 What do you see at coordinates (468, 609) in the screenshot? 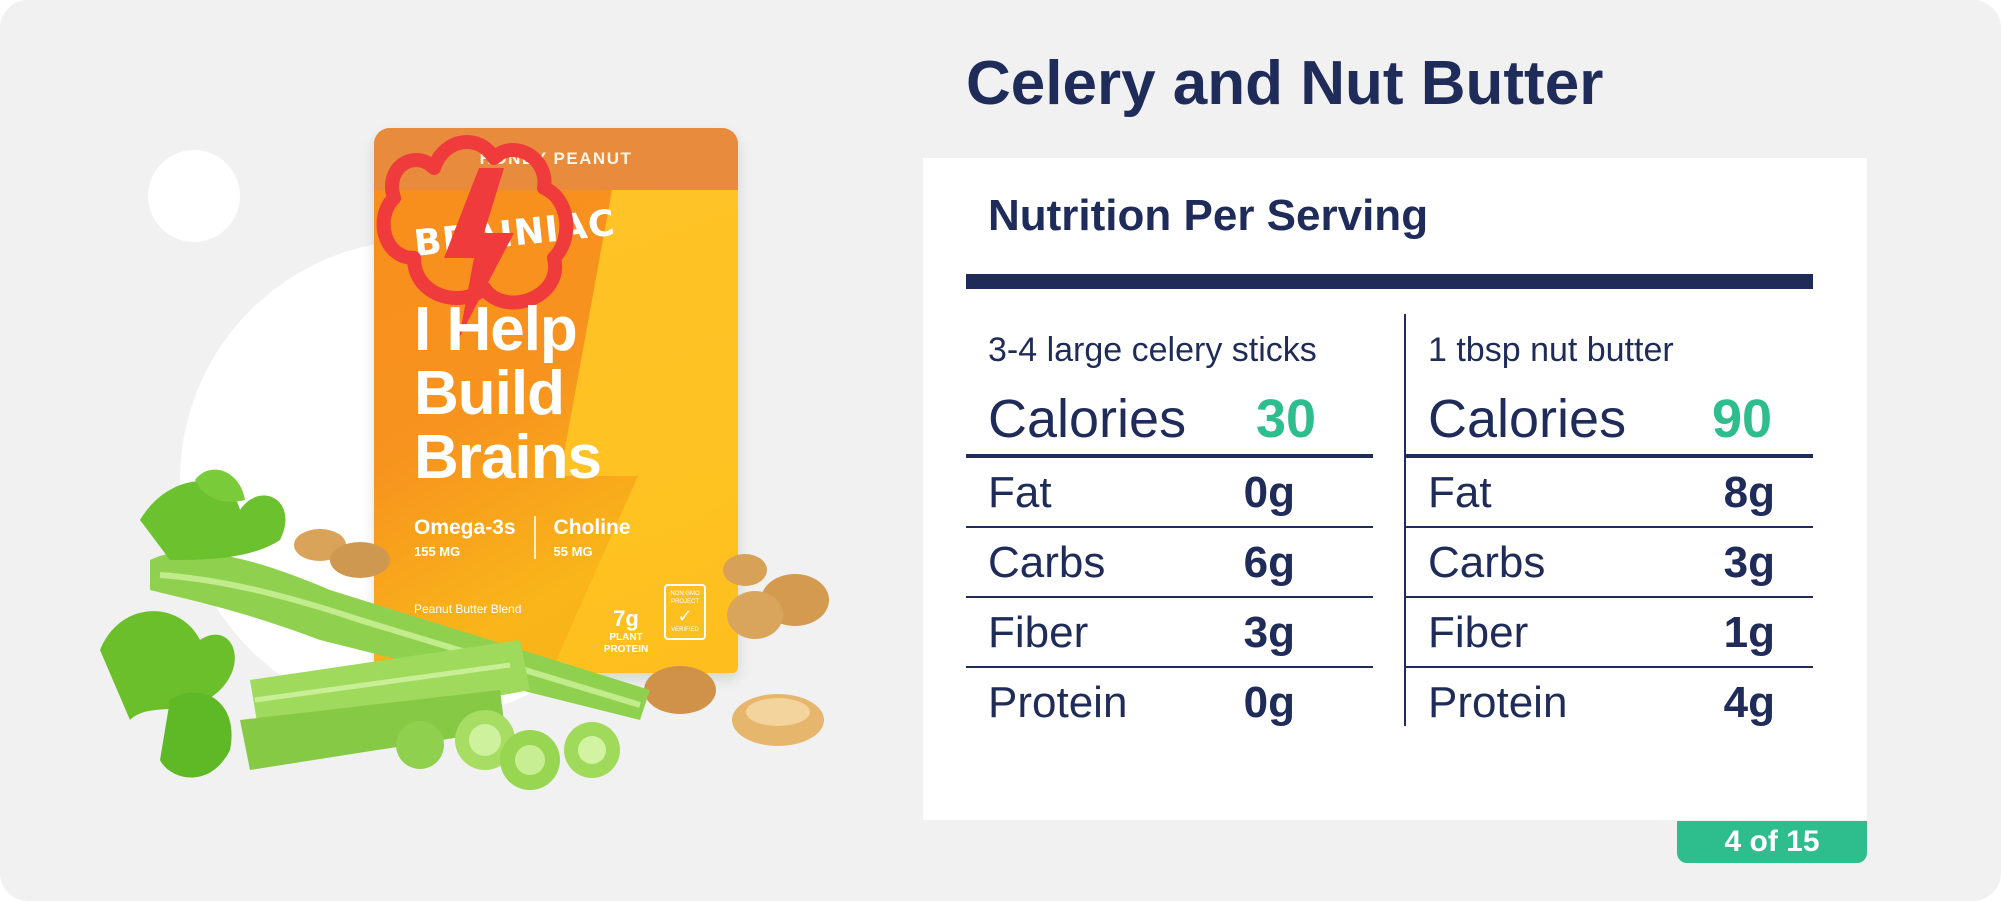
I see `pouch-blend: Peanut Butter Blend` at bounding box center [468, 609].